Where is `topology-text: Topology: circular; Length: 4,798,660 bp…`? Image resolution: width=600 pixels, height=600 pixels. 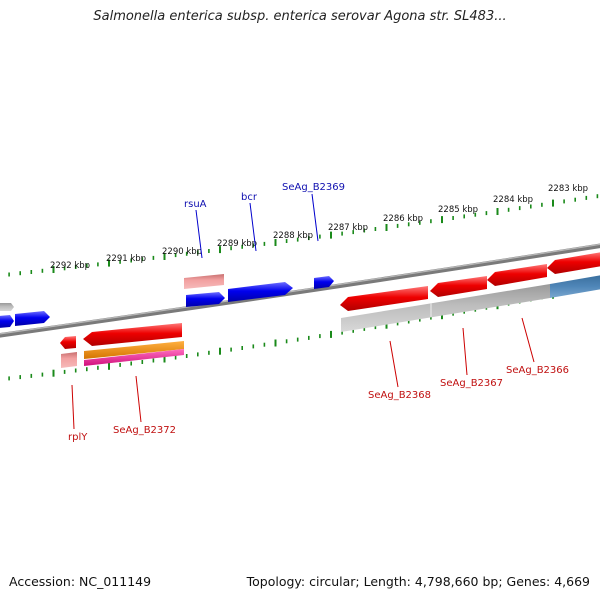 topology-text: Topology: circular; Length: 4,798,660 bp… is located at coordinates (418, 581).